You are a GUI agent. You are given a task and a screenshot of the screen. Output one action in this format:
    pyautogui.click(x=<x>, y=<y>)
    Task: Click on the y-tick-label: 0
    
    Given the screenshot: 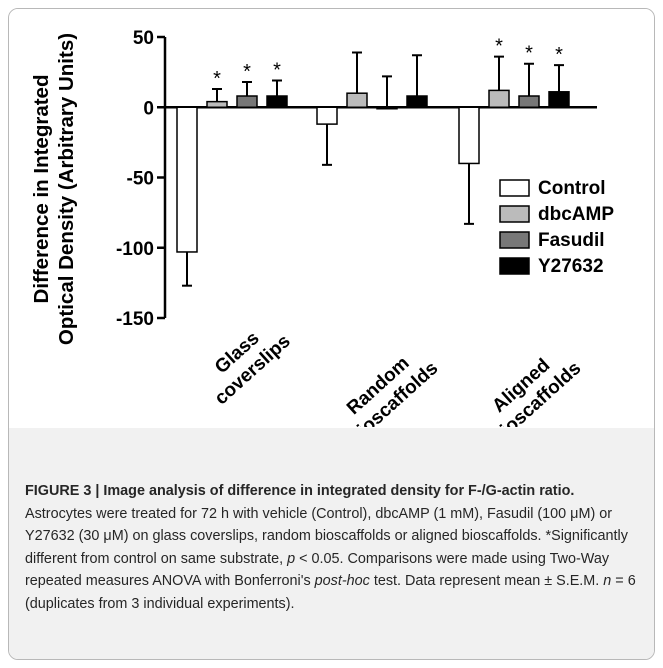 What is the action you would take?
    pyautogui.click(x=148, y=108)
    